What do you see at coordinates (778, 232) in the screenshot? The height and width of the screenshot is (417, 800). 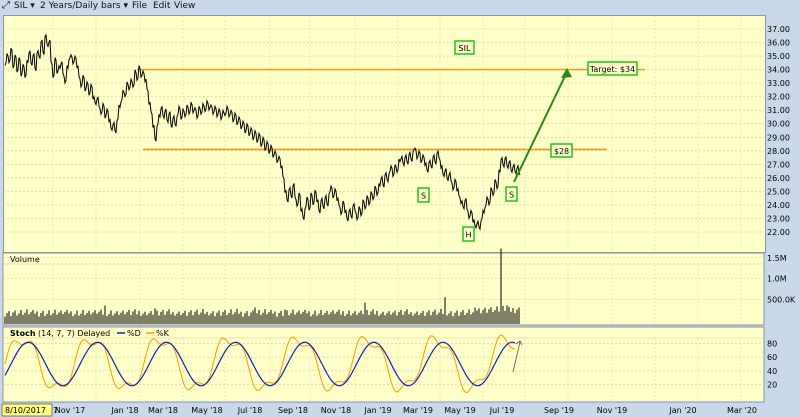 I see `price-tick-label: 22.00` at bounding box center [778, 232].